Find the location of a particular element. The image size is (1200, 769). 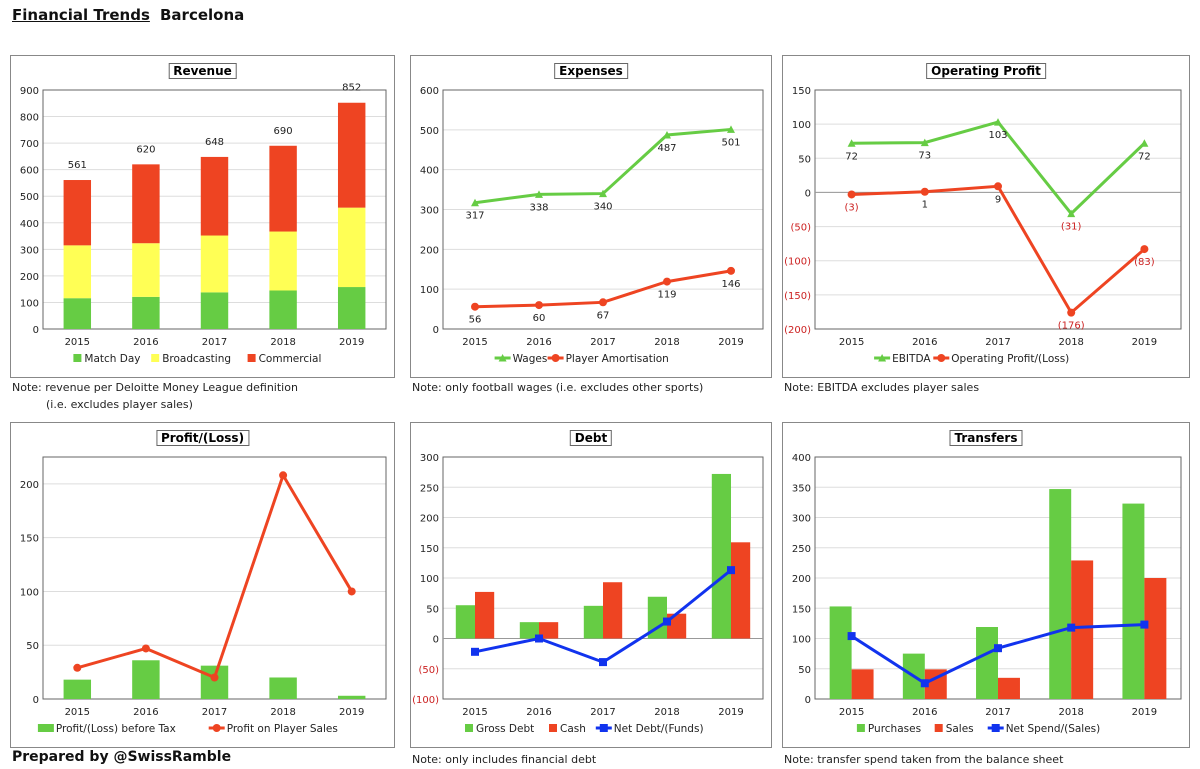

chart-title: Debt is located at coordinates (591, 438).